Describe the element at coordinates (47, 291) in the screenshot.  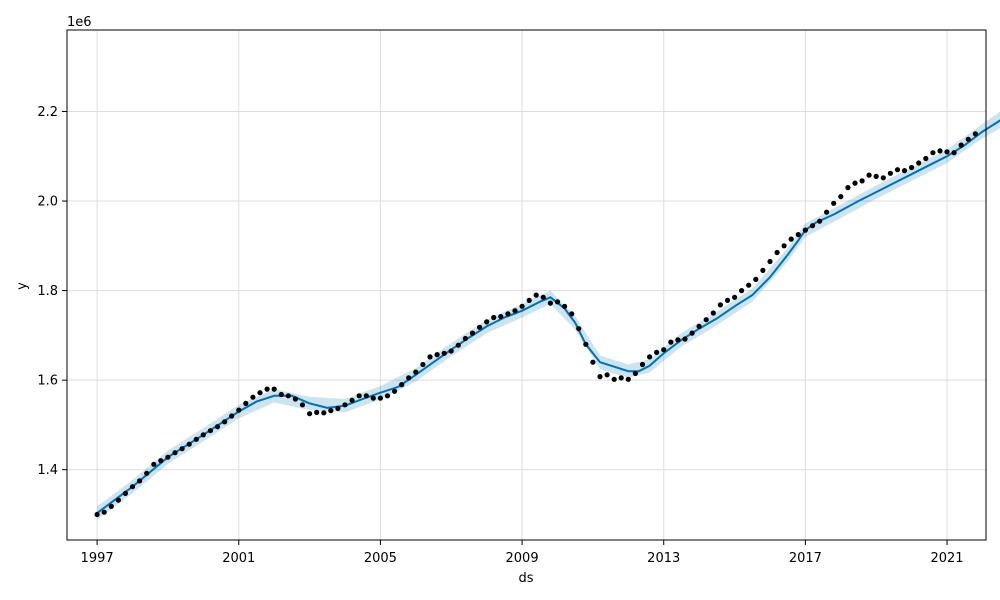
I see `y-tick-label: 1.8` at that location.